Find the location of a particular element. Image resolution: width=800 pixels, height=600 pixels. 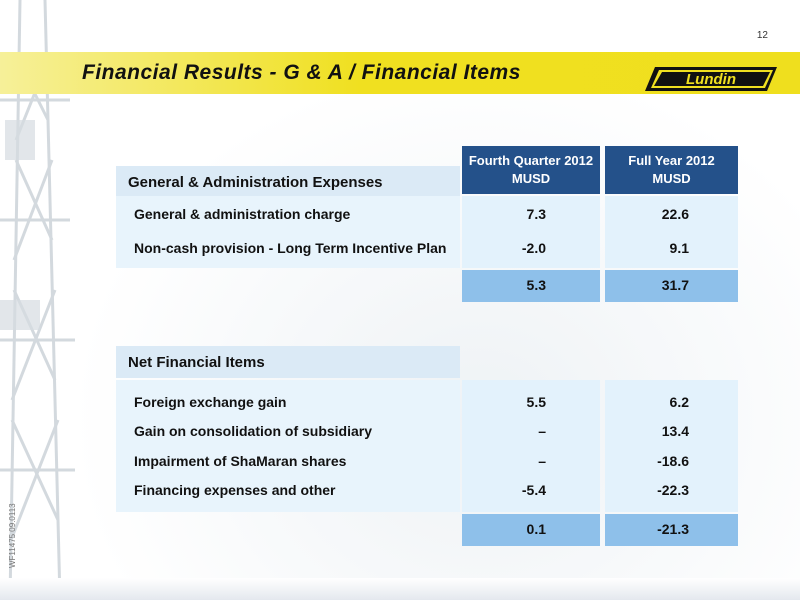

nfi-row-fy: -18.6 is located at coordinates (673, 461).